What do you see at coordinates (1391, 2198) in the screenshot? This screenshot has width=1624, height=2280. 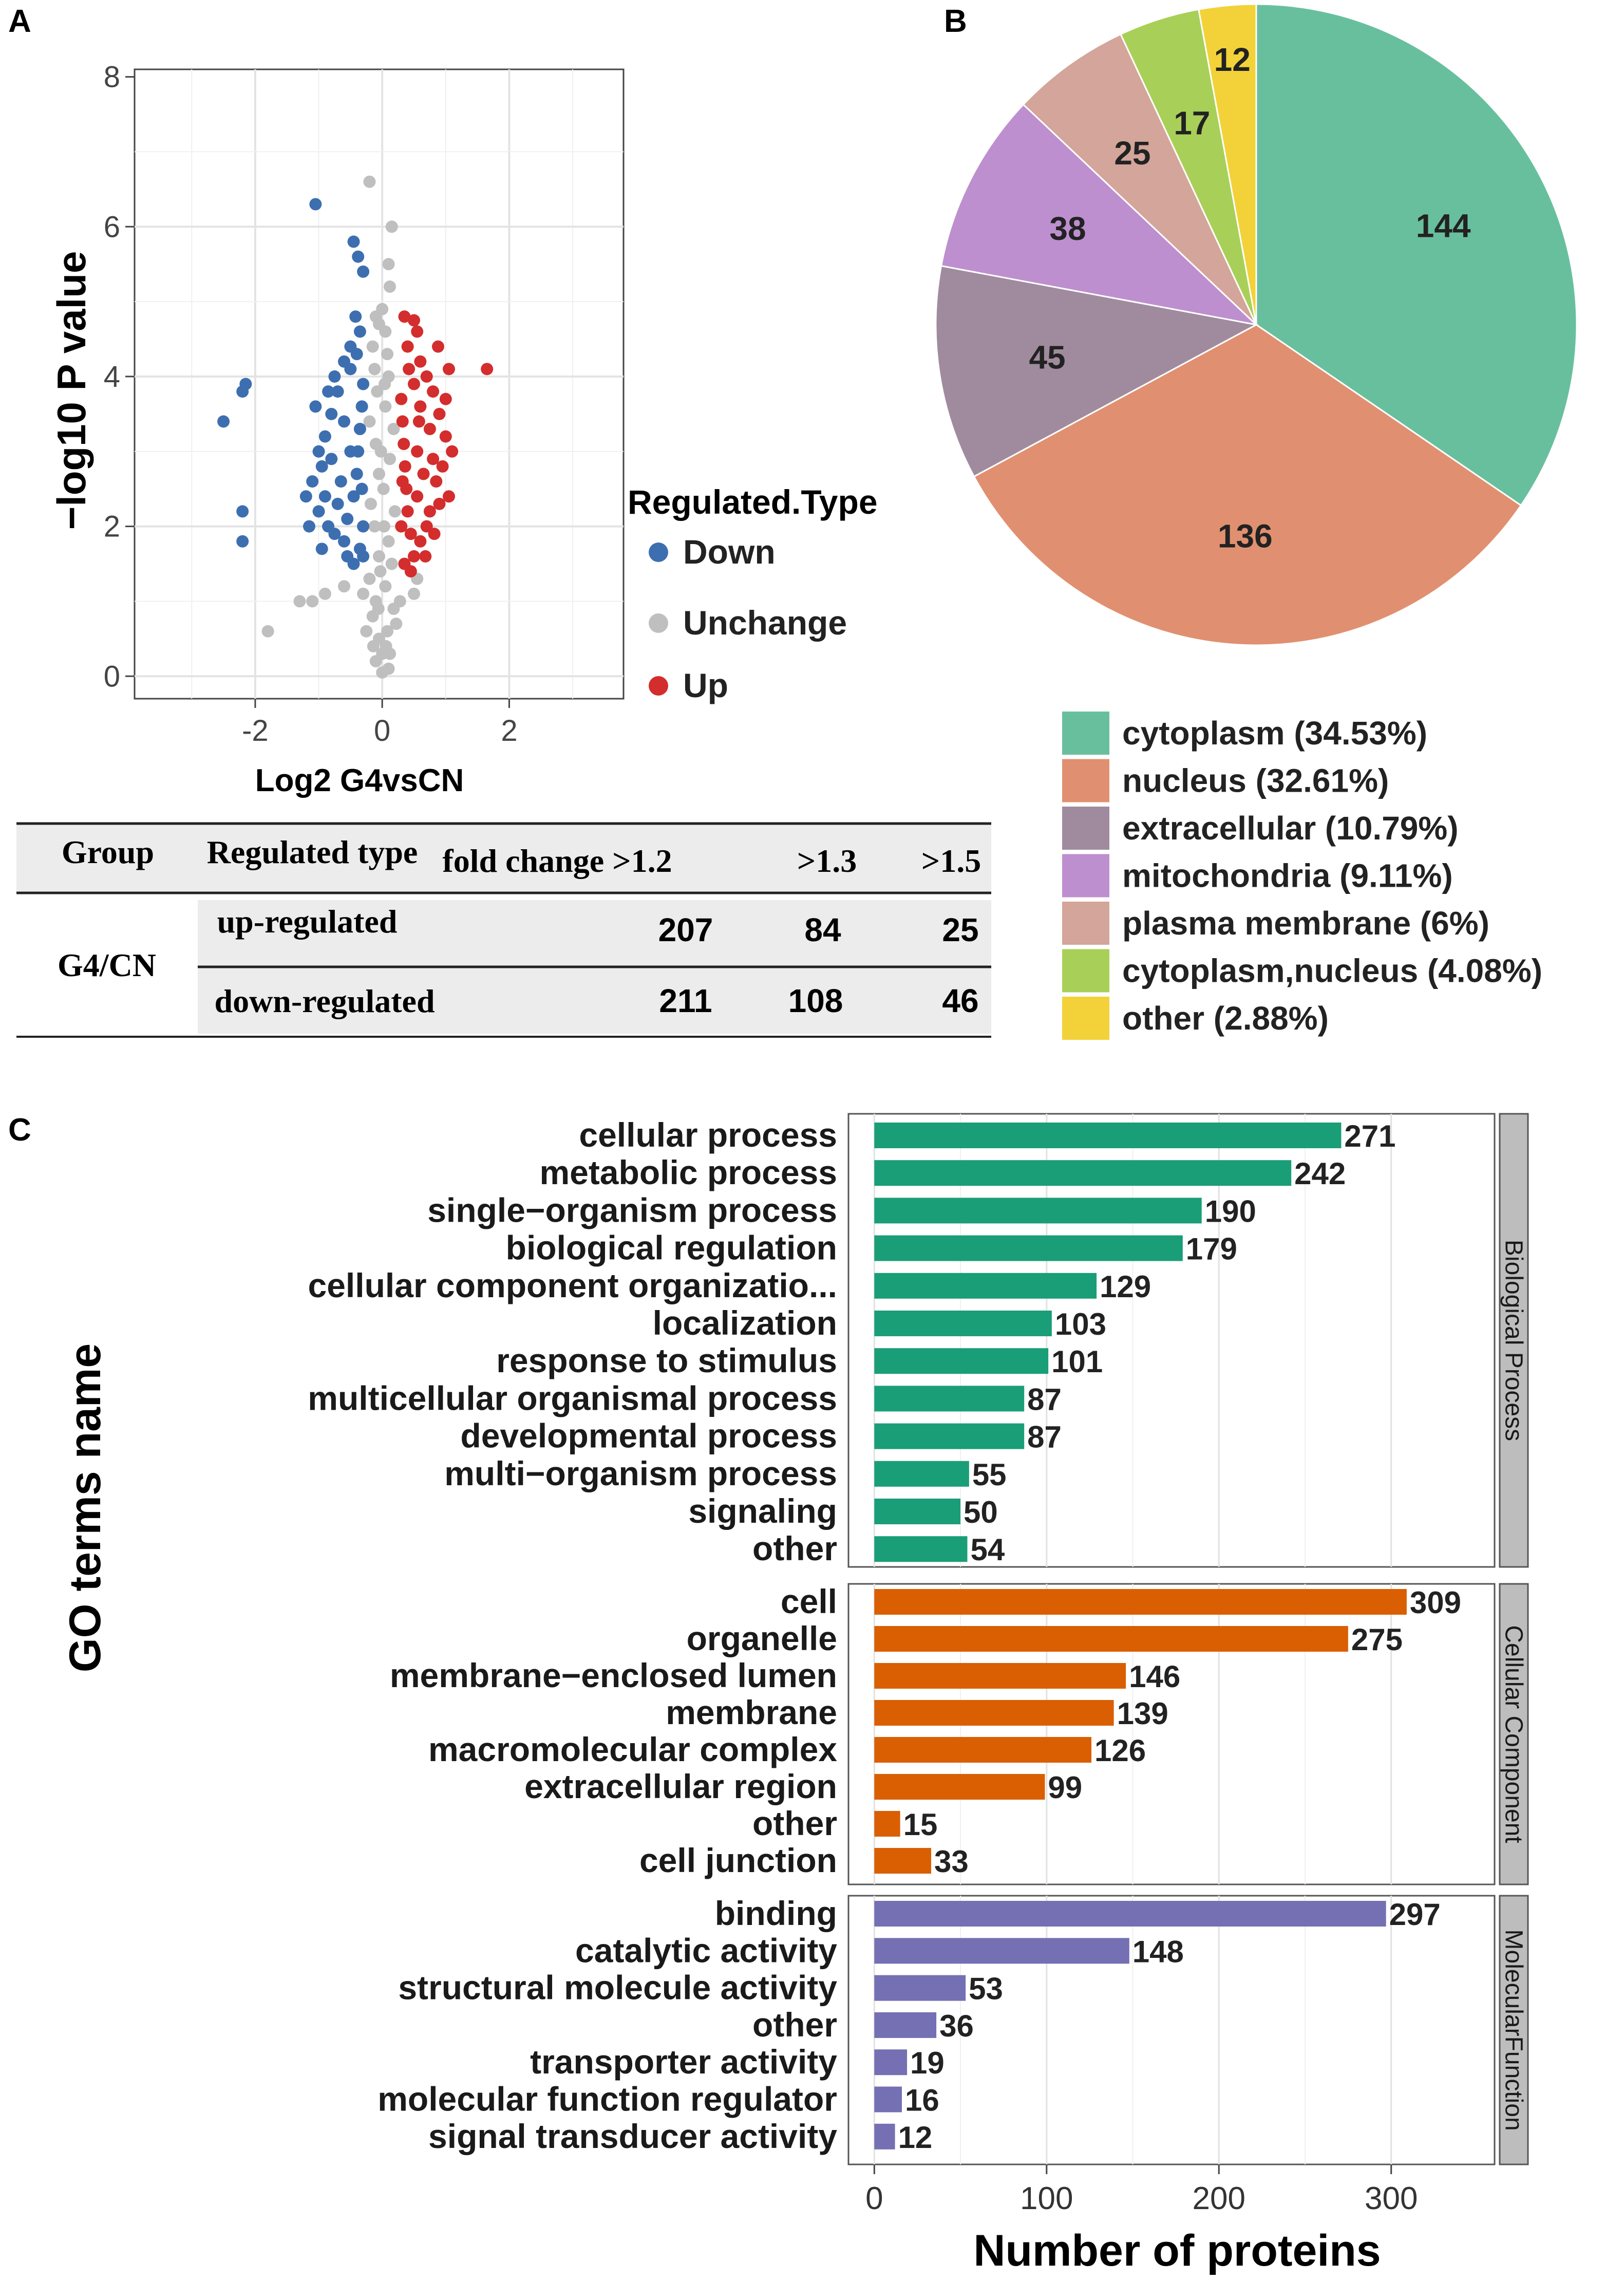 I see `go-x-tick-label: 300` at bounding box center [1391, 2198].